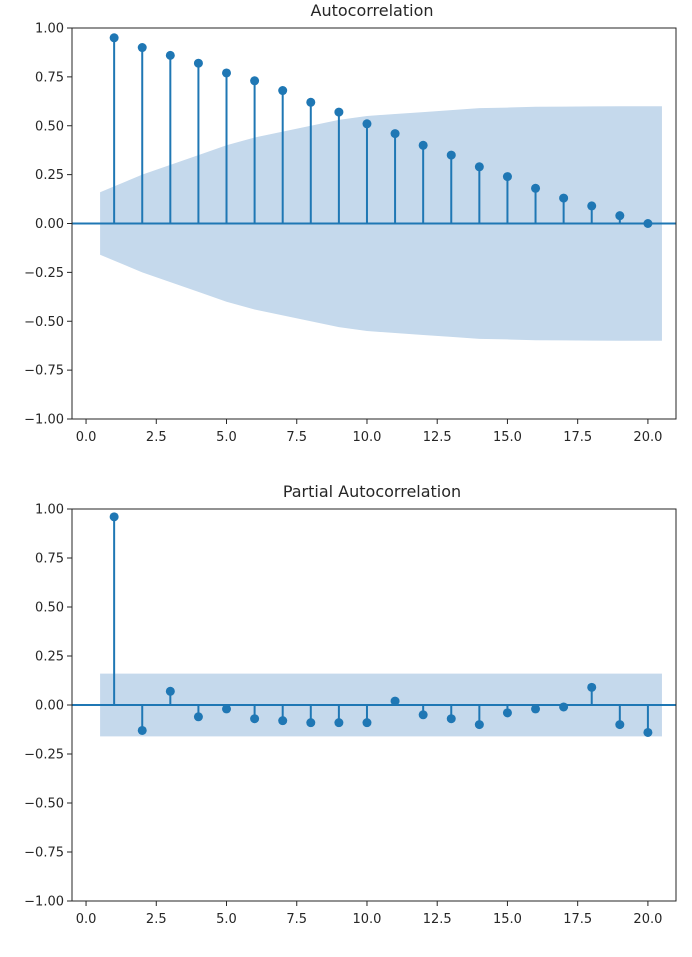 Image resolution: width=692 pixels, height=957 pixels. I want to click on pacf-x-tick-label: 20.0, so click(647, 919).